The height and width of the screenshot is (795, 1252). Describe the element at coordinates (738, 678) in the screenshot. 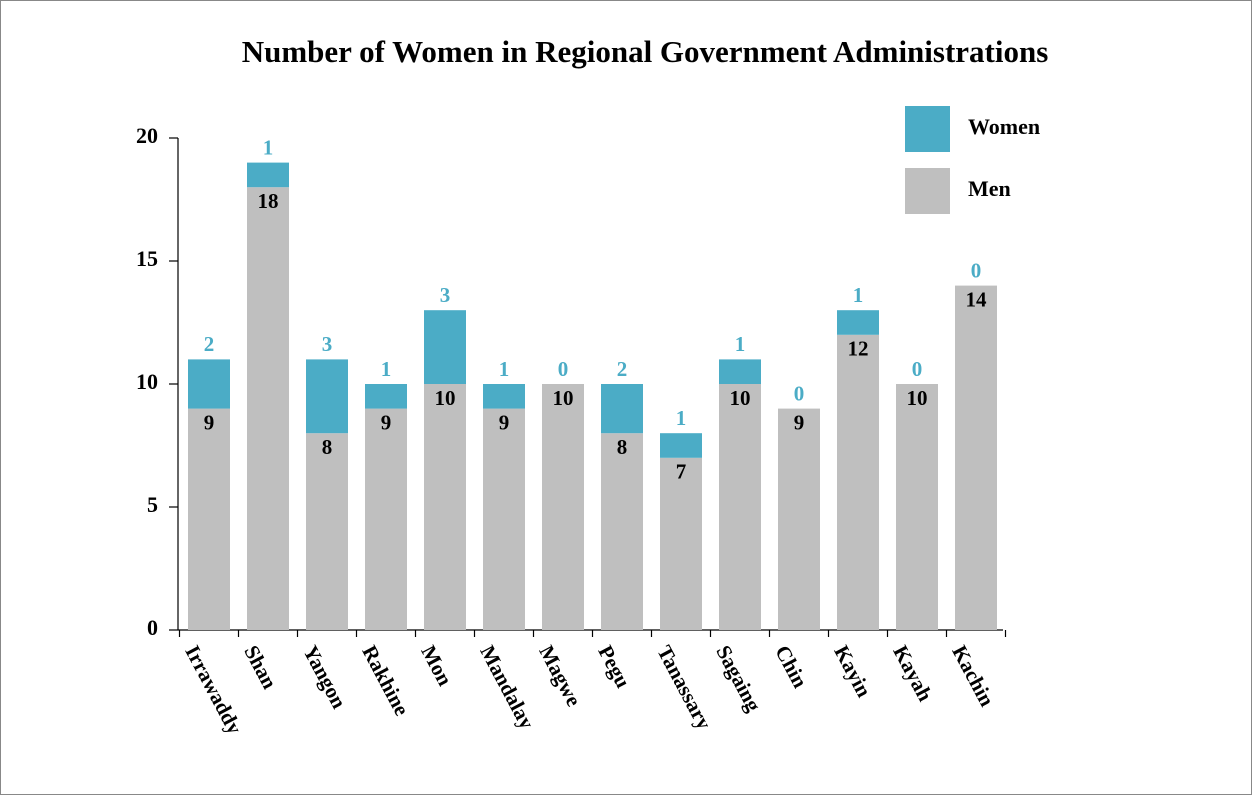

I see `x-tick-label: Sagaing` at that location.